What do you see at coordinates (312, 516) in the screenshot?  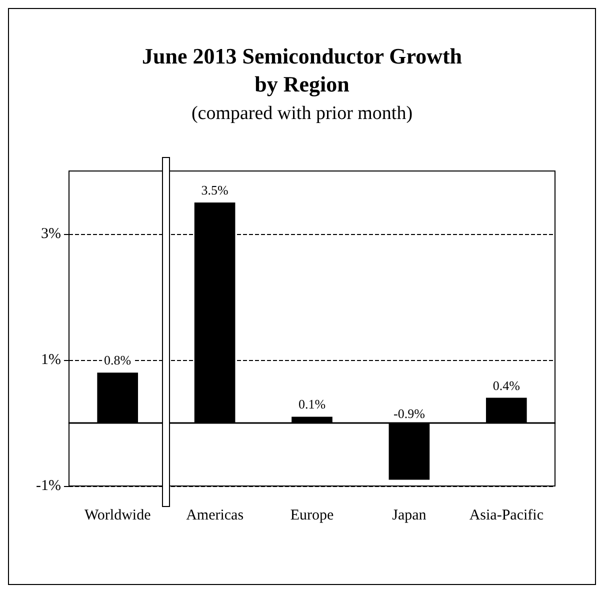 I see `x-tick-label: Europe` at bounding box center [312, 516].